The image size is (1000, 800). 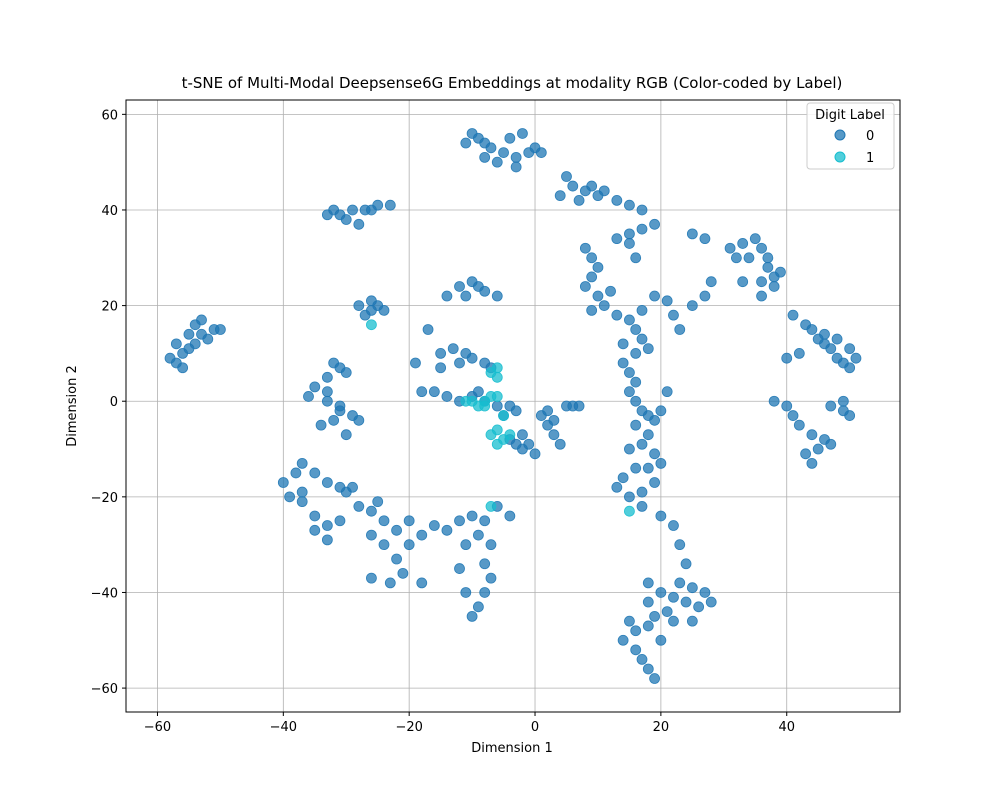 I want to click on y-tick-label: −60, so click(x=104, y=689).